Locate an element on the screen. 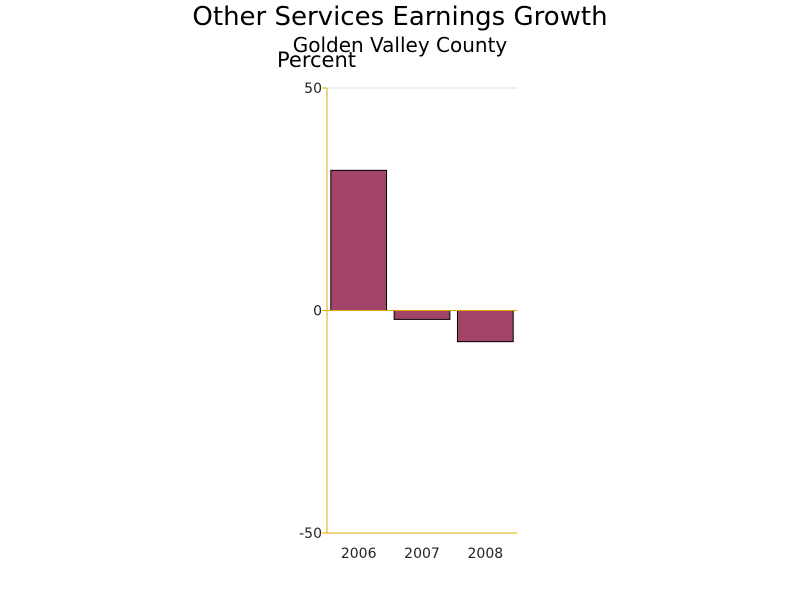  bar-2006 is located at coordinates (359, 240).